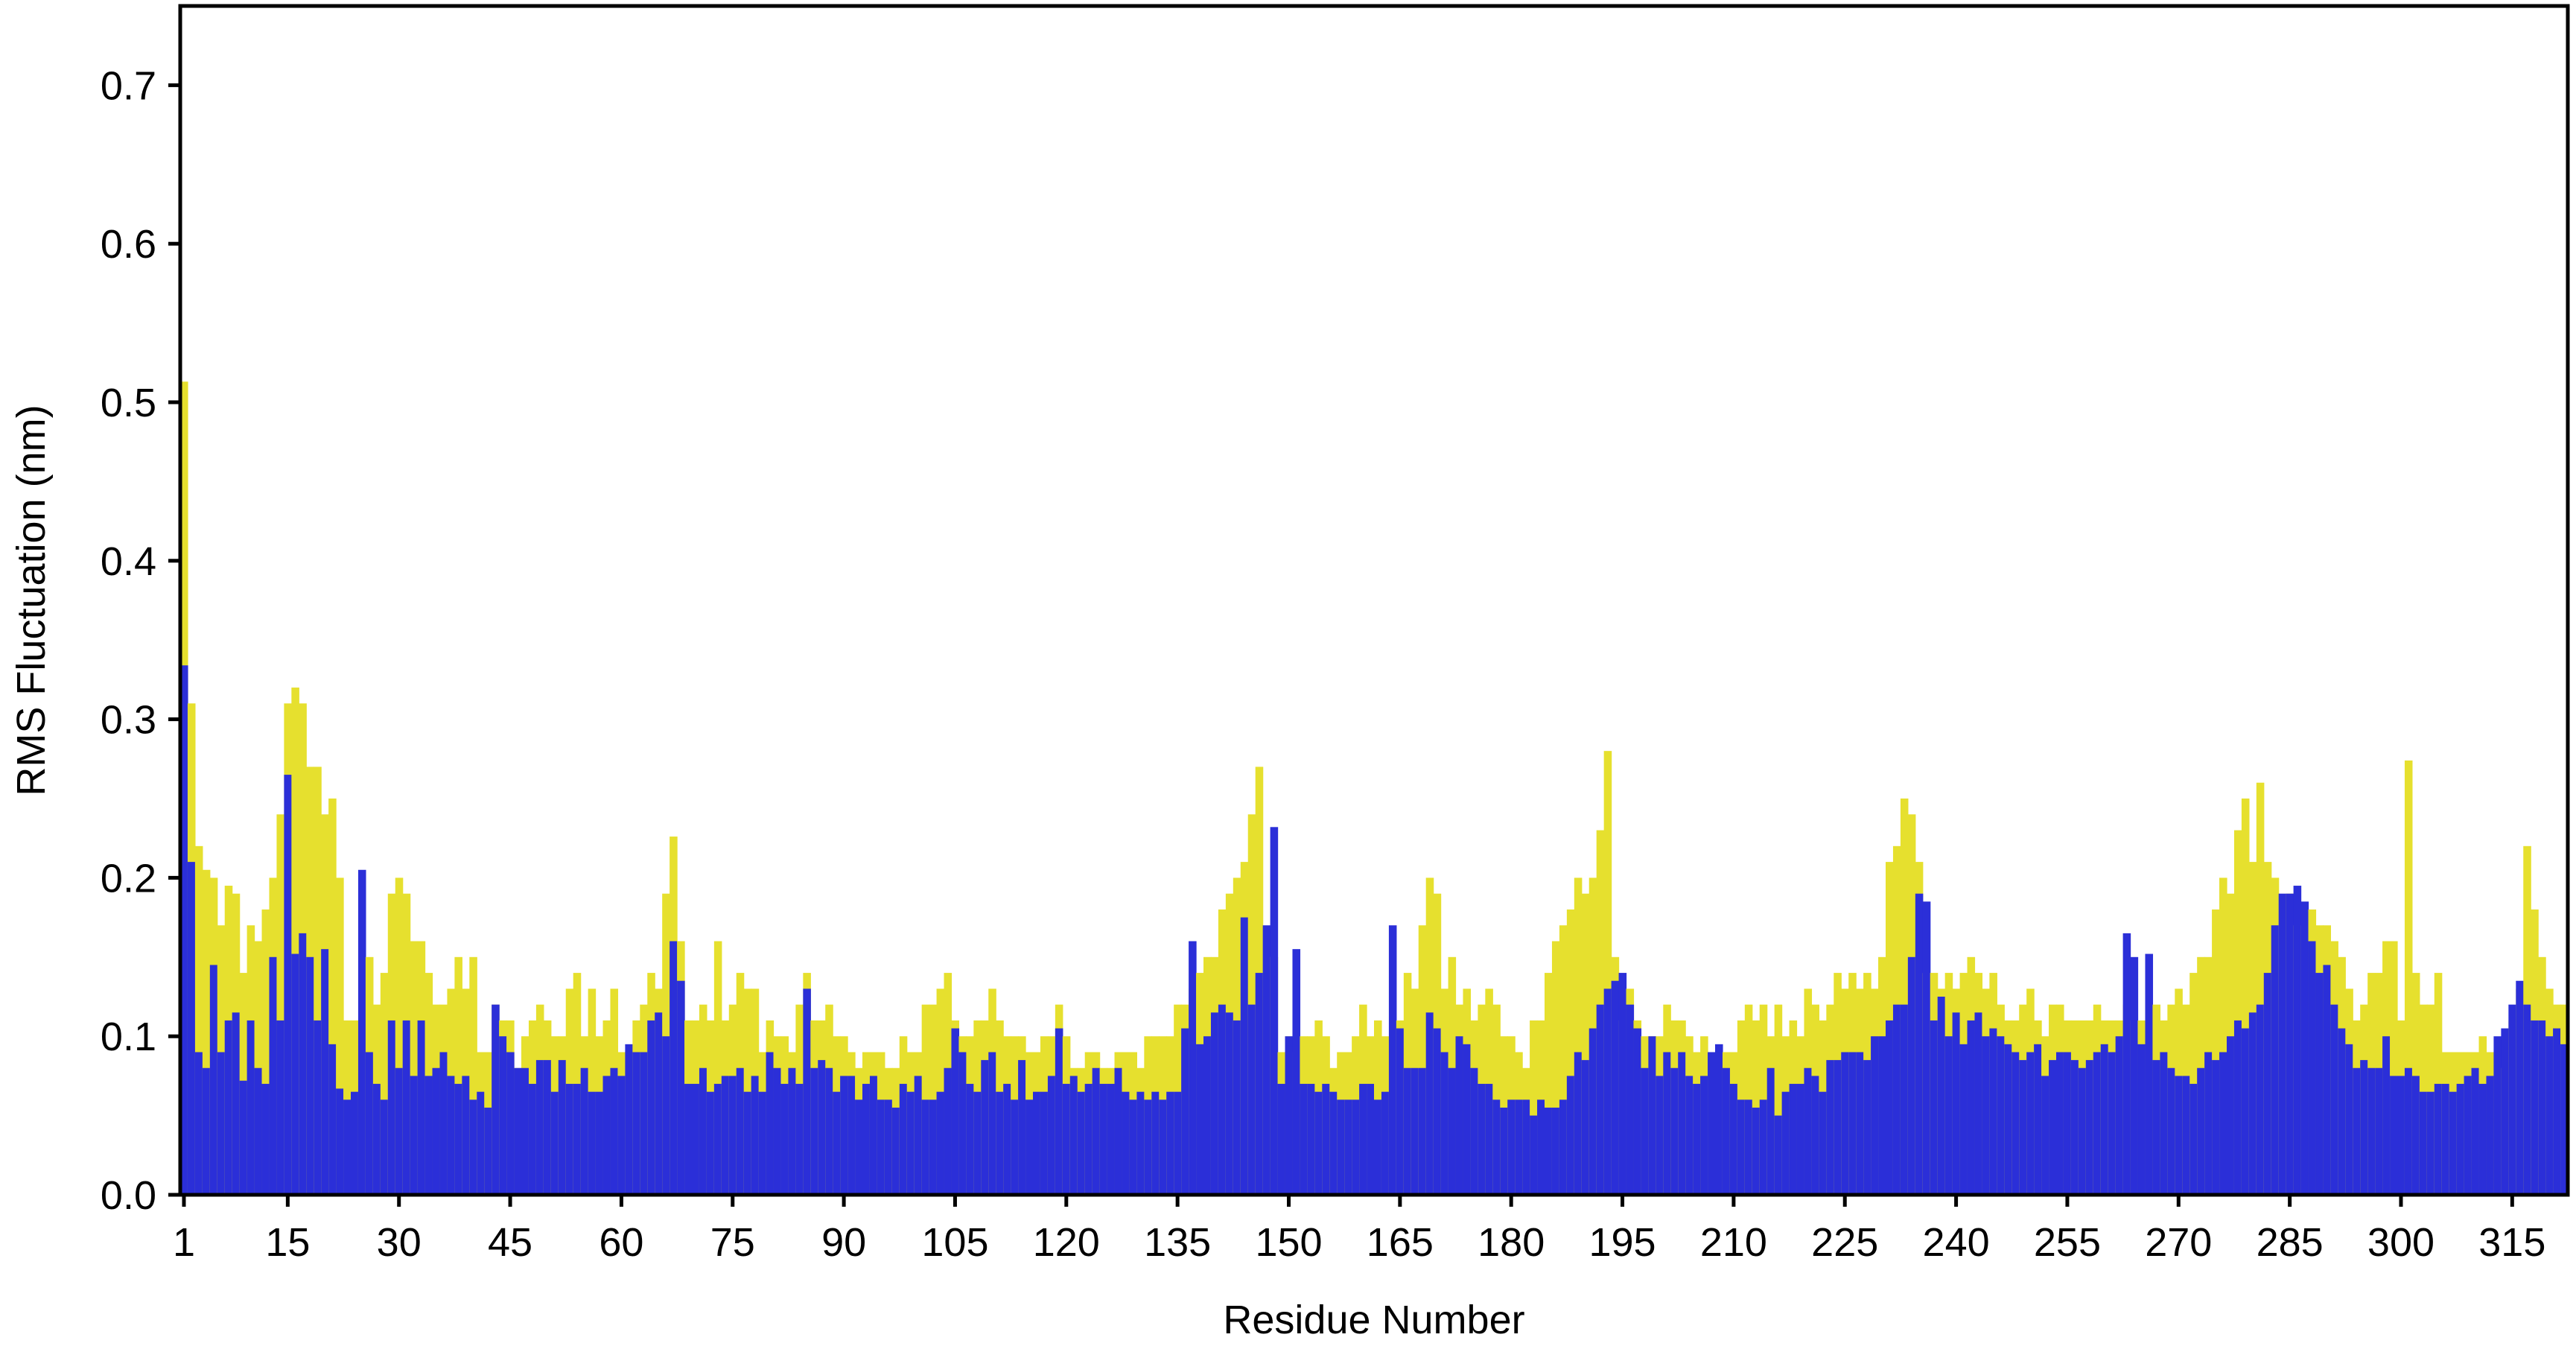 The width and height of the screenshot is (2576, 1349). What do you see at coordinates (128, 244) in the screenshot?
I see `y-tick-label: 0.6` at bounding box center [128, 244].